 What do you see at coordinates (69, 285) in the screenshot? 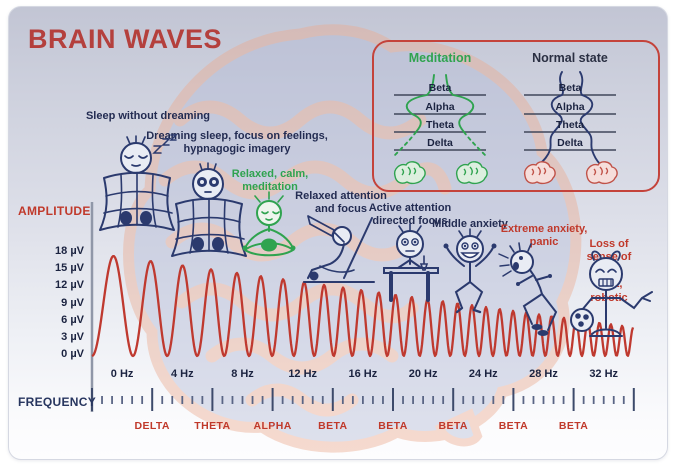
I see `amplitude-tick-label: 12 µV` at bounding box center [69, 285].